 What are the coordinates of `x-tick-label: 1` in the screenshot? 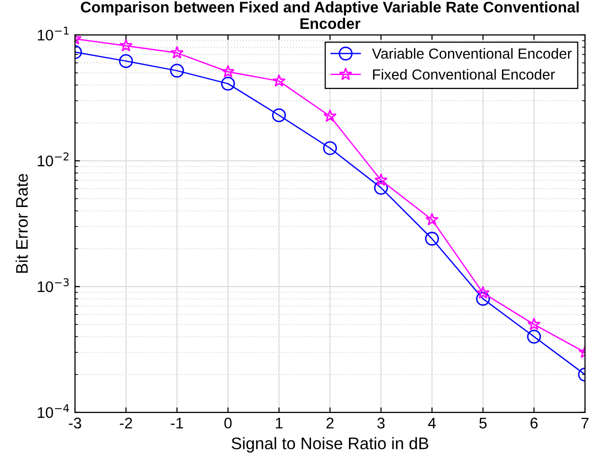 It's located at (279, 423).